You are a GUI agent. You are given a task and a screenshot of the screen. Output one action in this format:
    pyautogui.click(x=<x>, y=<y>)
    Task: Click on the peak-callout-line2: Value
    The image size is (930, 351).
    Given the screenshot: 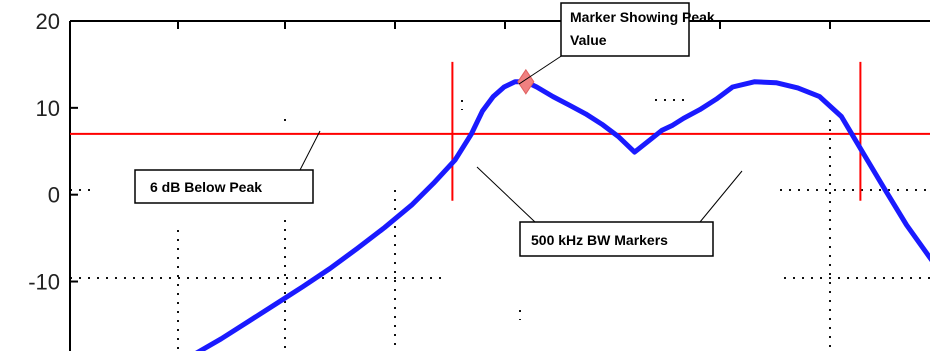 What is the action you would take?
    pyautogui.click(x=588, y=40)
    